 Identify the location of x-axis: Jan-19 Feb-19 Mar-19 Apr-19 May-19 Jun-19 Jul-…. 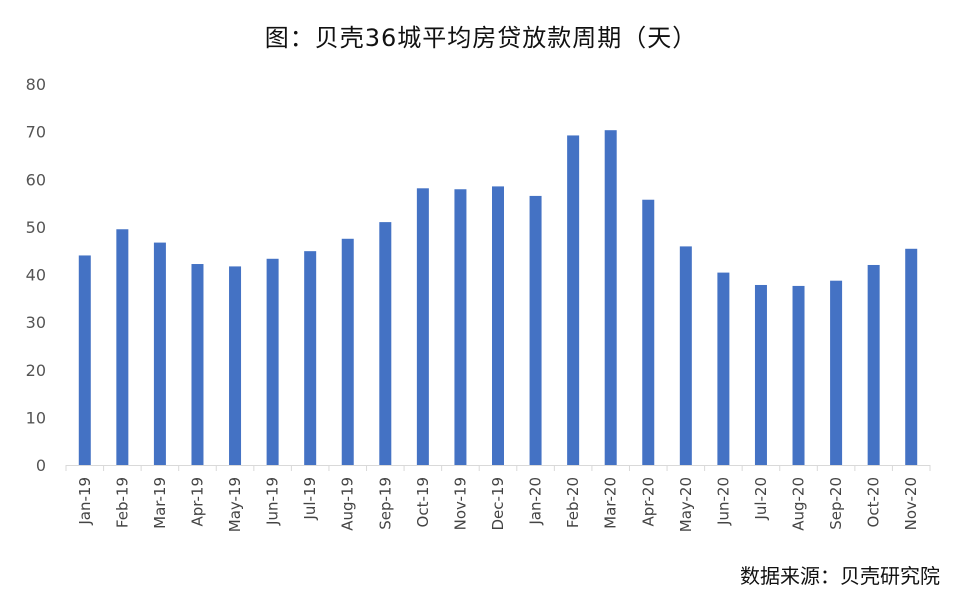
(498, 498).